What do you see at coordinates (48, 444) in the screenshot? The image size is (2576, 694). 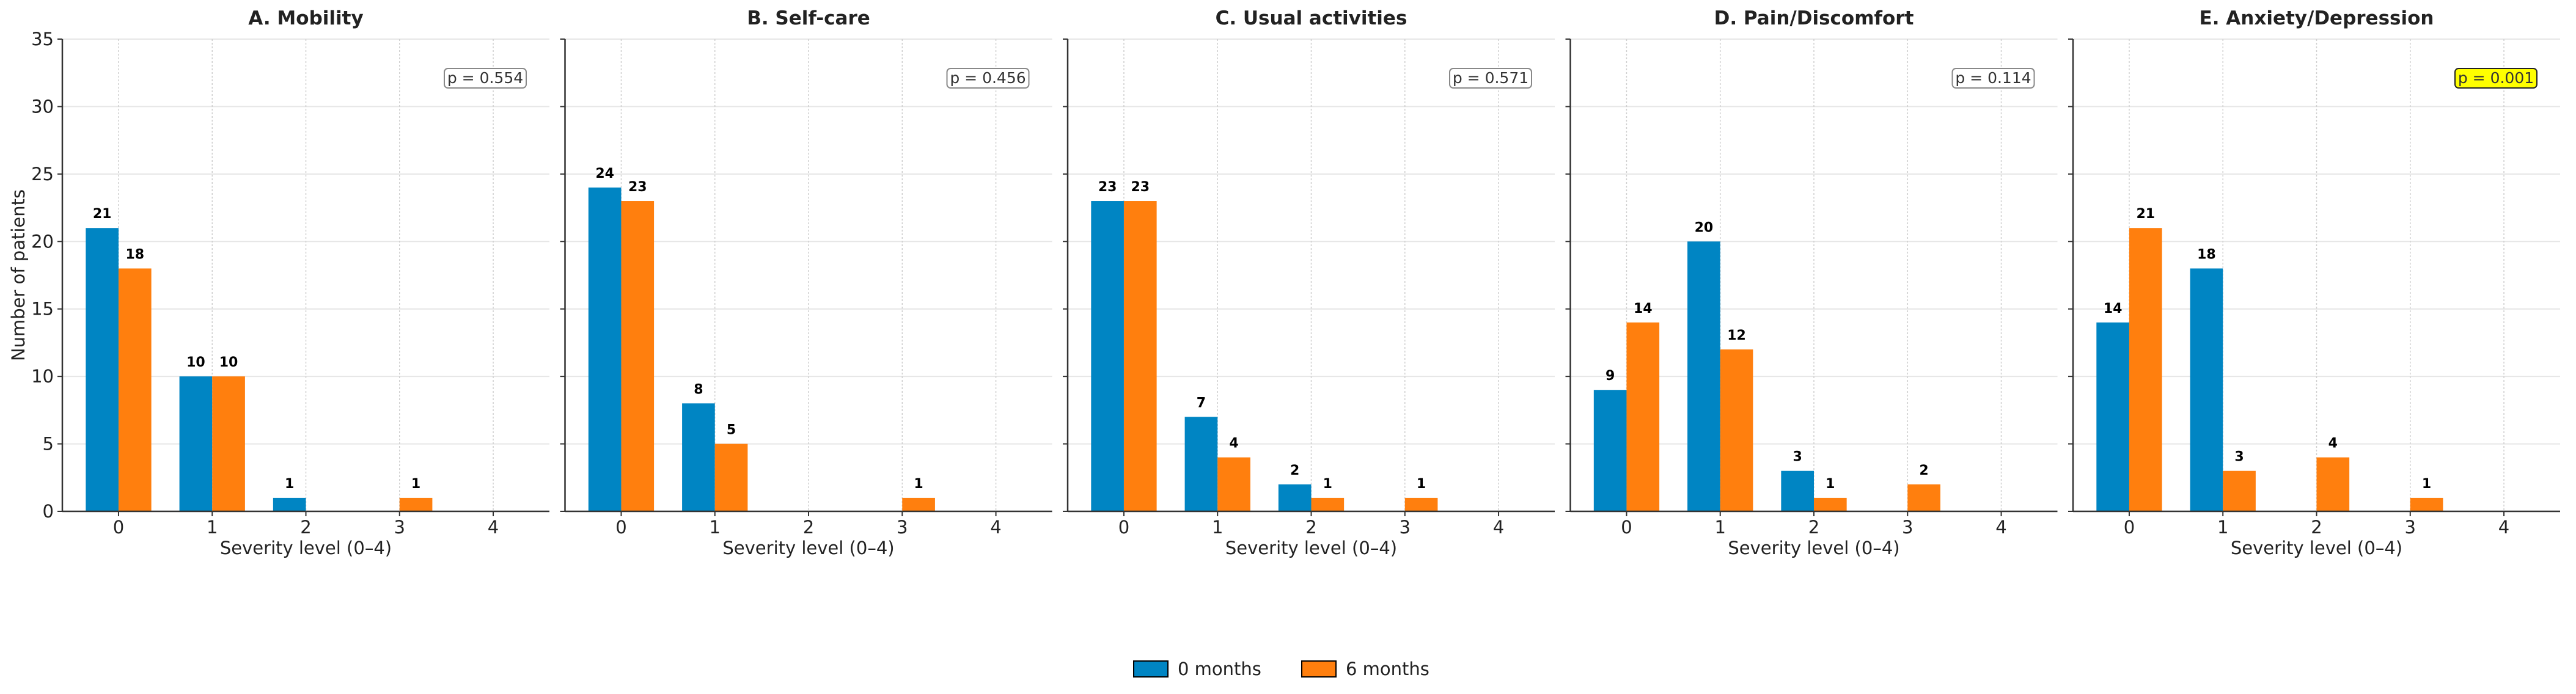 I see `y-tick-label: 5` at bounding box center [48, 444].